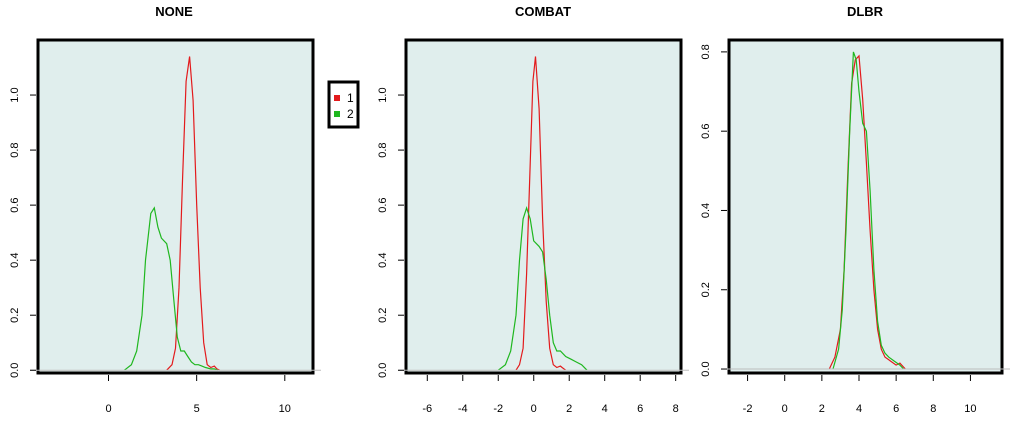 The image size is (1018, 421). I want to click on legend: 12, so click(343, 104).